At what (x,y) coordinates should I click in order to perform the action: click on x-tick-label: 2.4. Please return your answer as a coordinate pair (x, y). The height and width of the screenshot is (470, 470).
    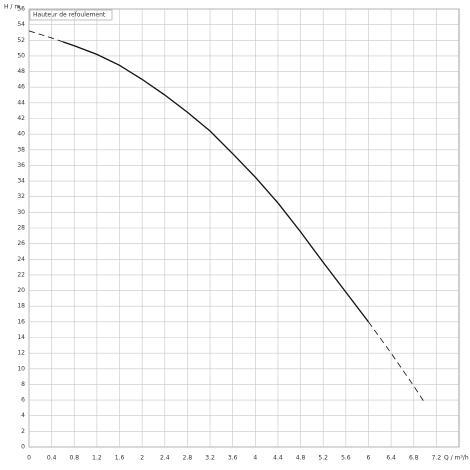
    Looking at the image, I should click on (165, 458).